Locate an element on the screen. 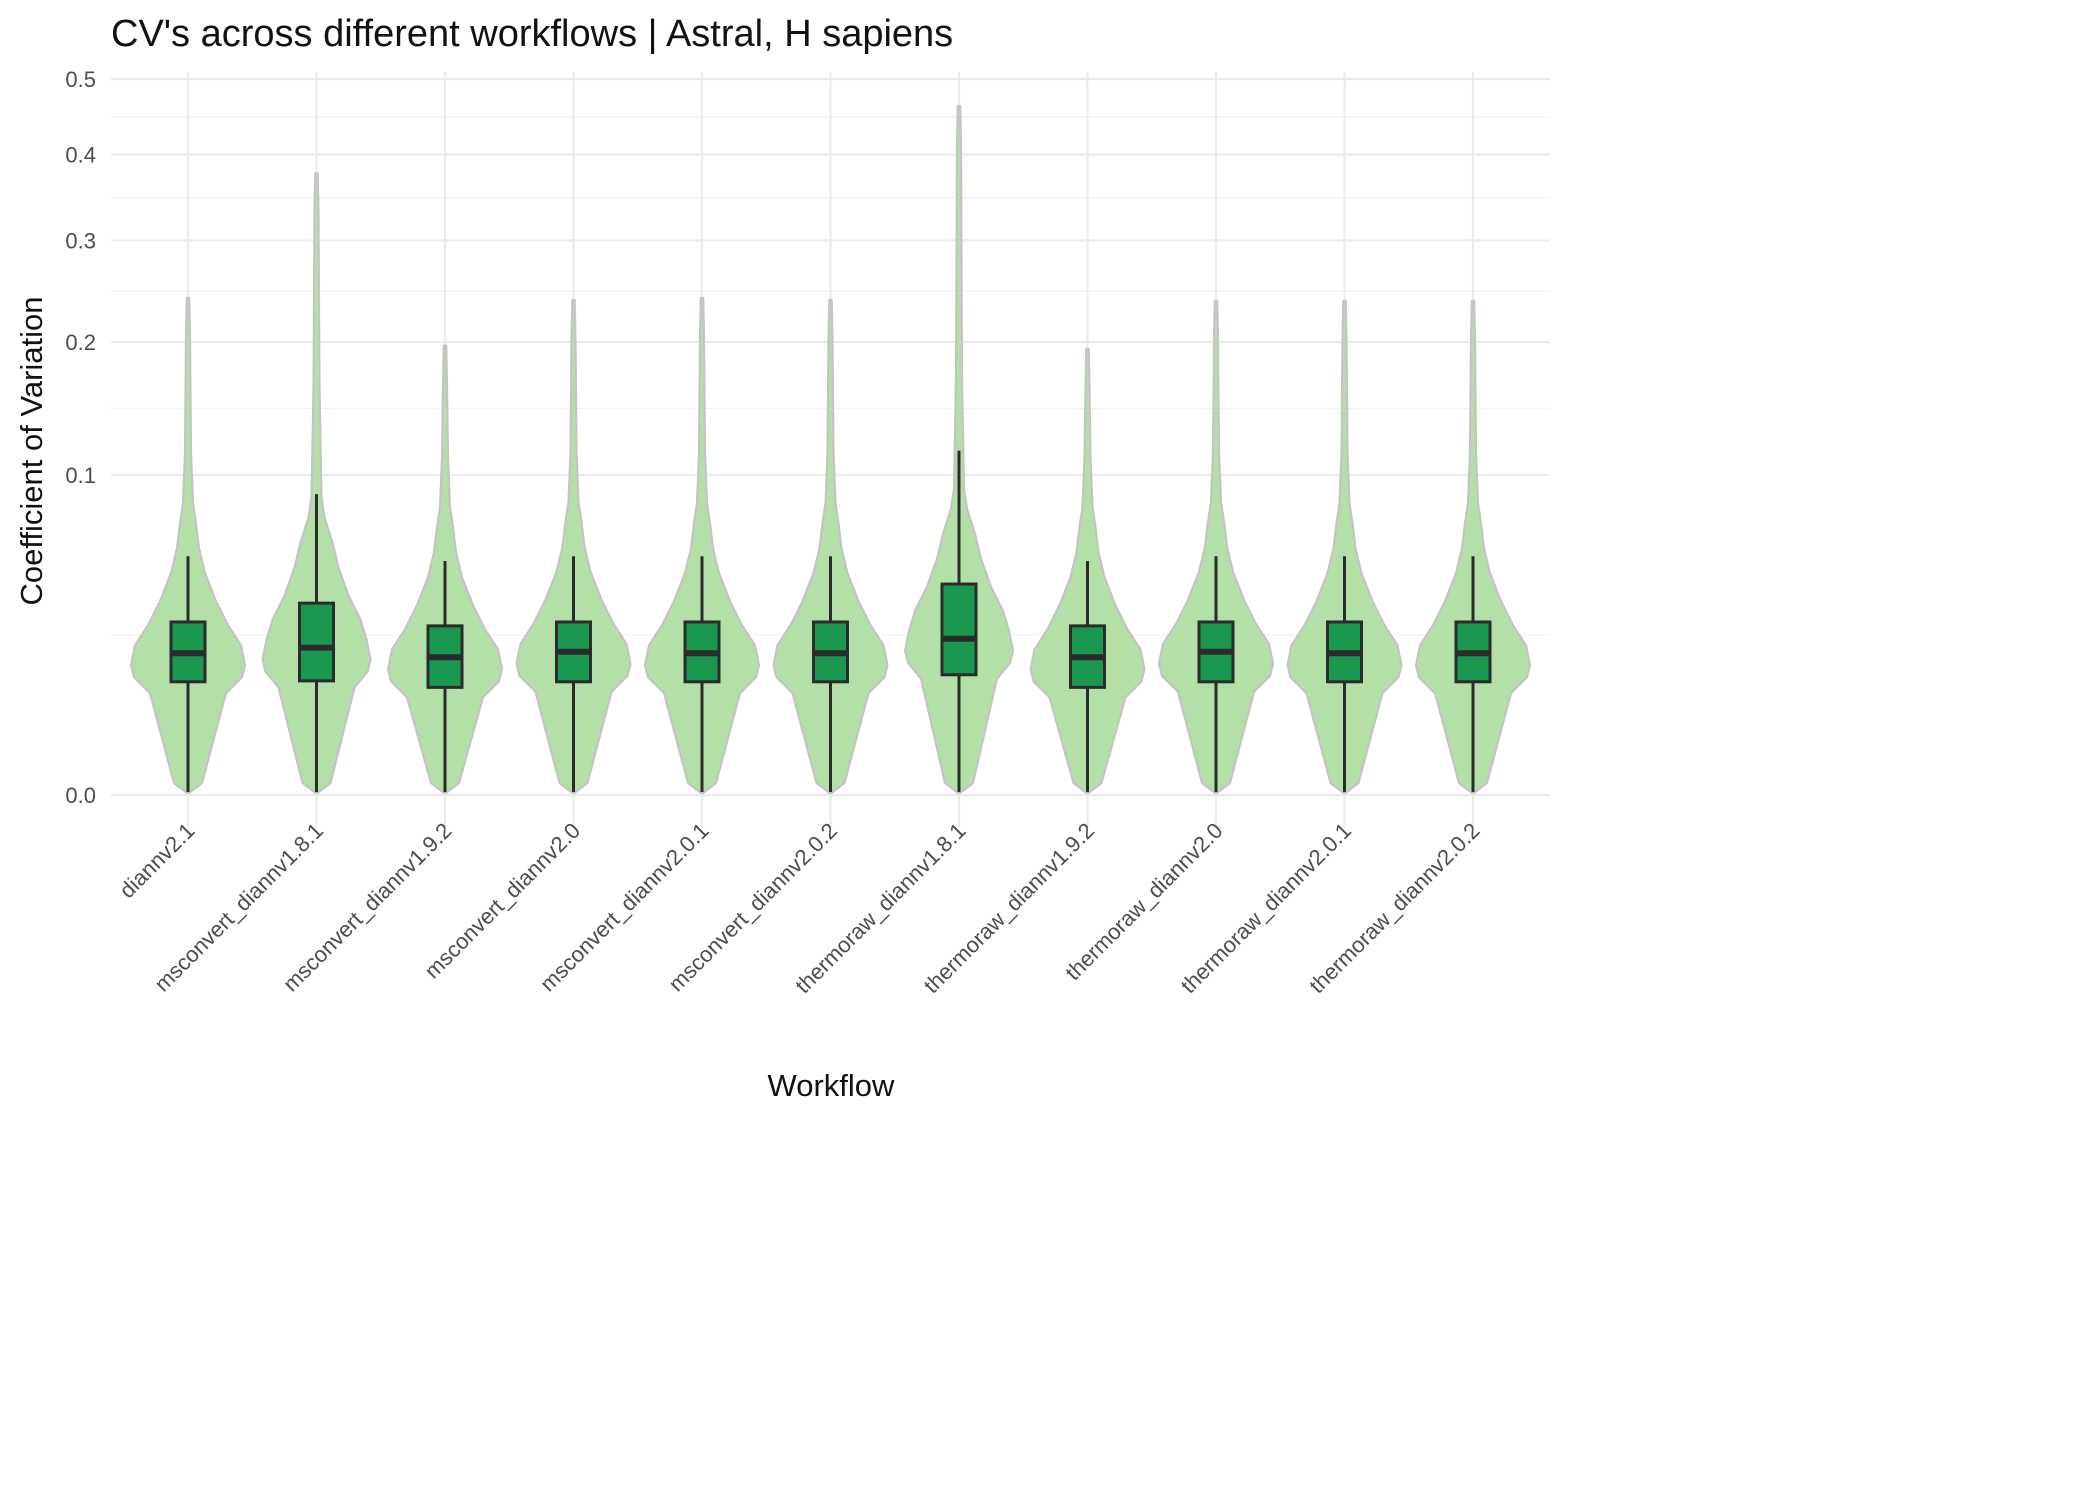 The height and width of the screenshot is (1499, 2099). boxplots is located at coordinates (830, 621).